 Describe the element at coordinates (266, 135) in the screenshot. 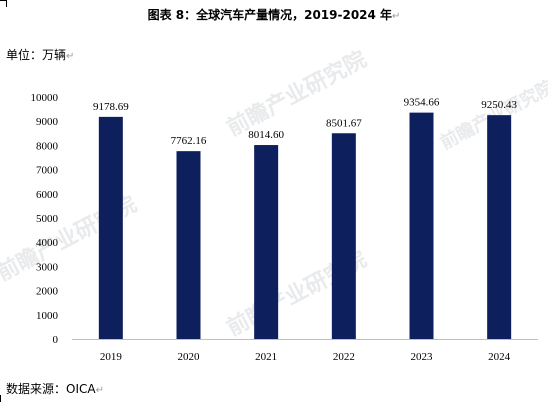

I see `value-label-2021: 8014.60` at that location.